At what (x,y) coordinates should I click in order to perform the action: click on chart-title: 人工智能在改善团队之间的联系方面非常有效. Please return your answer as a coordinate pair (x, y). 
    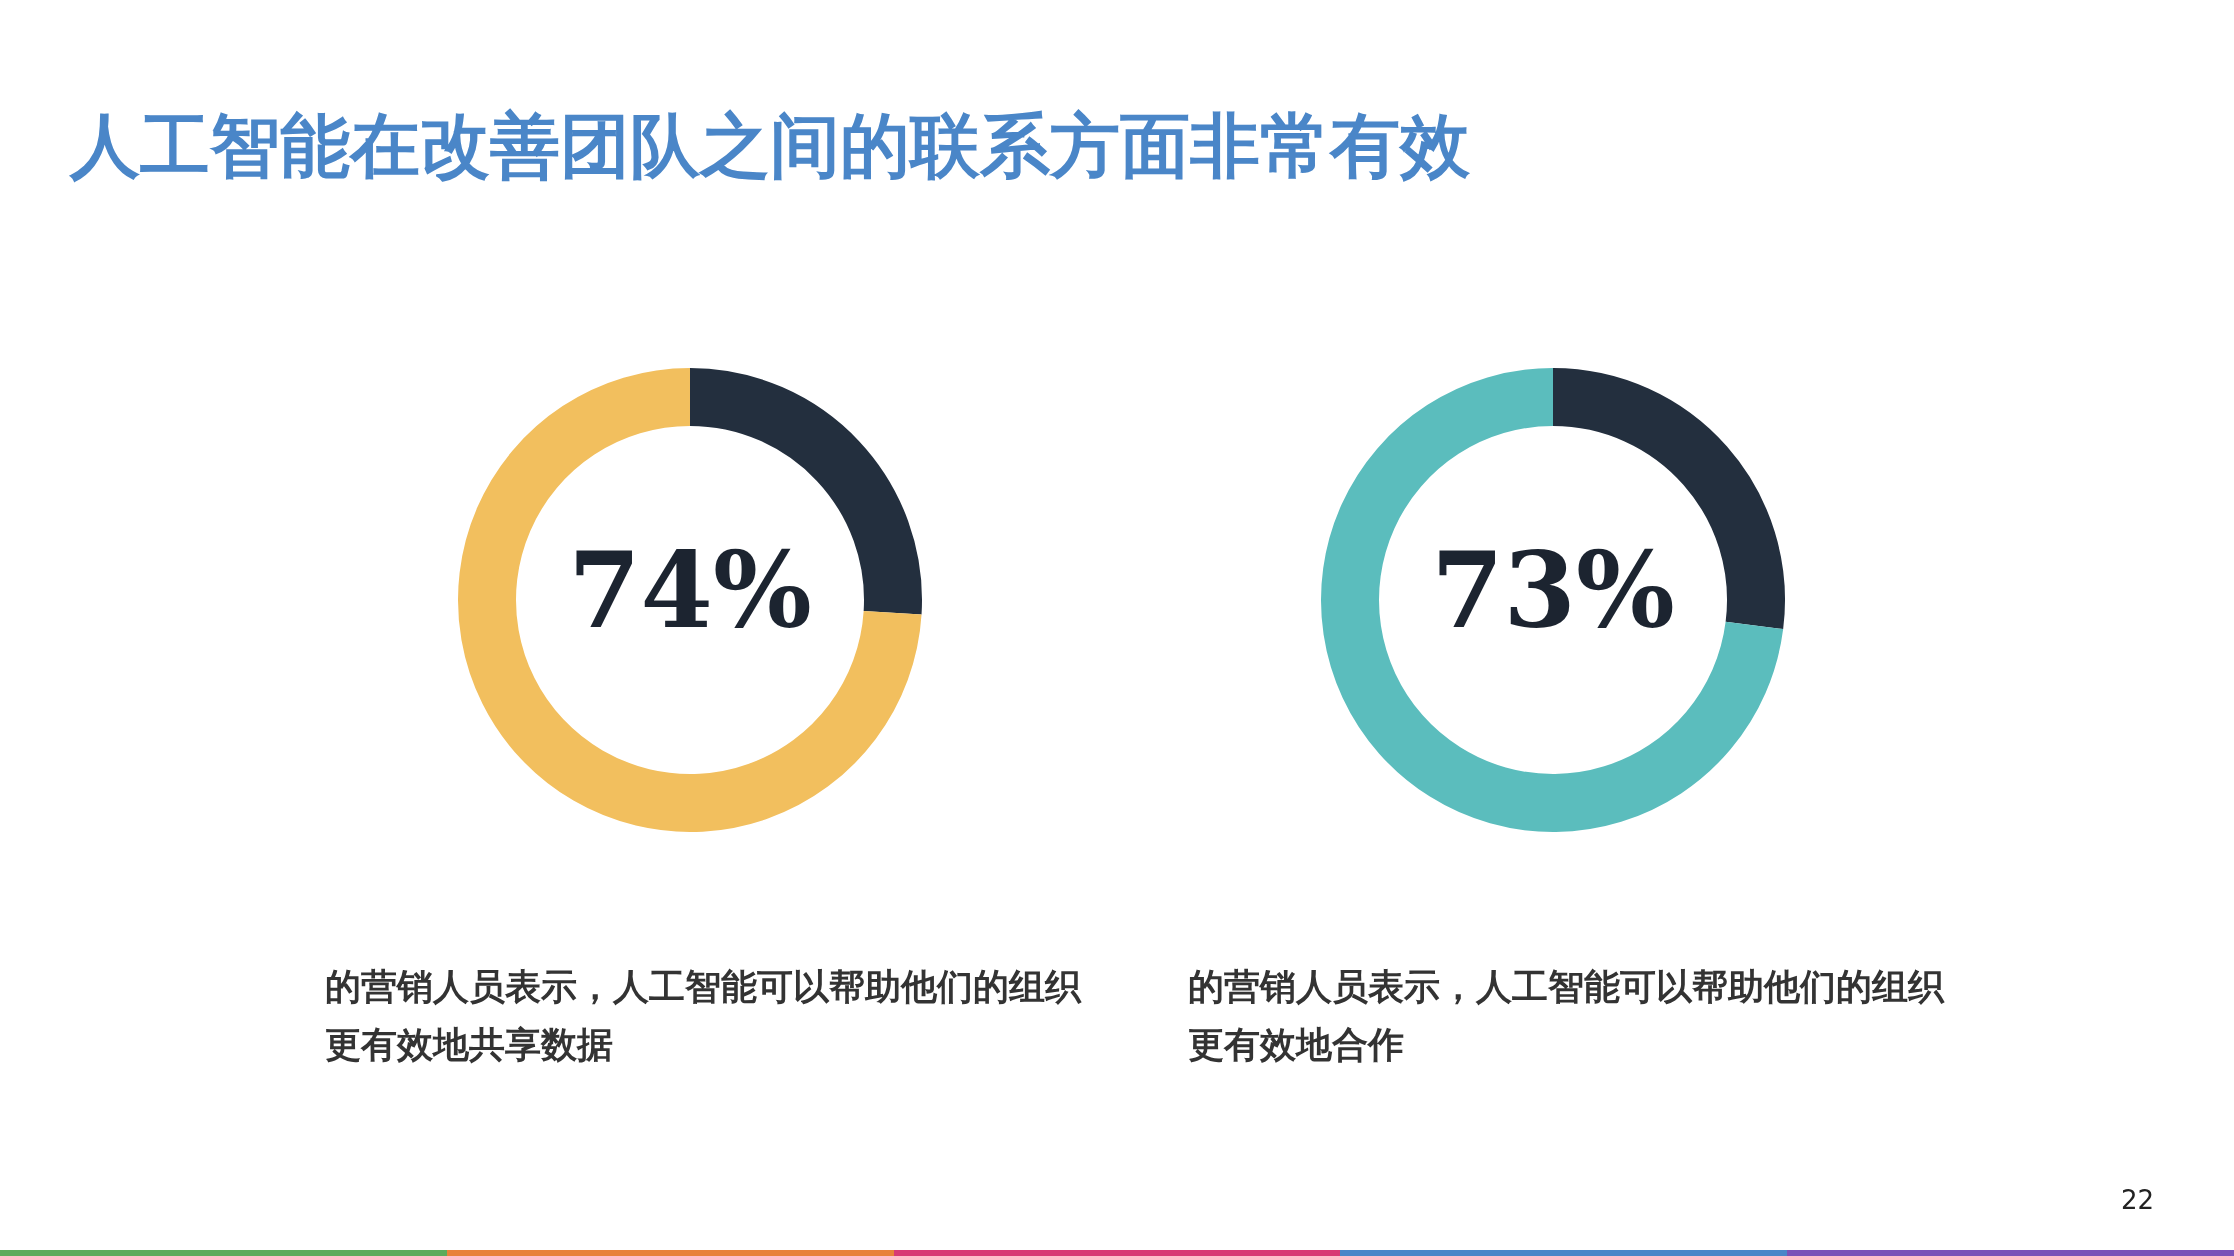
    Looking at the image, I should click on (770, 146).